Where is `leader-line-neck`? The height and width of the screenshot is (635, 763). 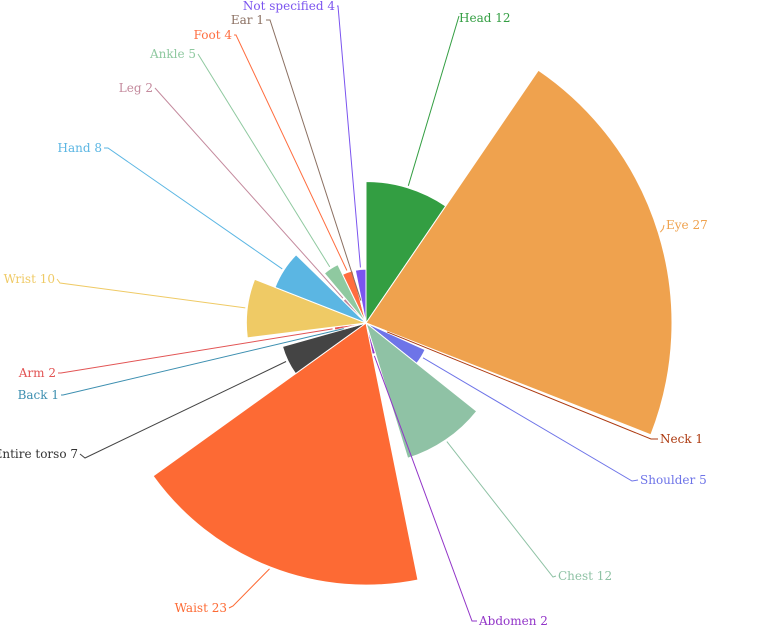 leader-line-neck is located at coordinates (522, 385).